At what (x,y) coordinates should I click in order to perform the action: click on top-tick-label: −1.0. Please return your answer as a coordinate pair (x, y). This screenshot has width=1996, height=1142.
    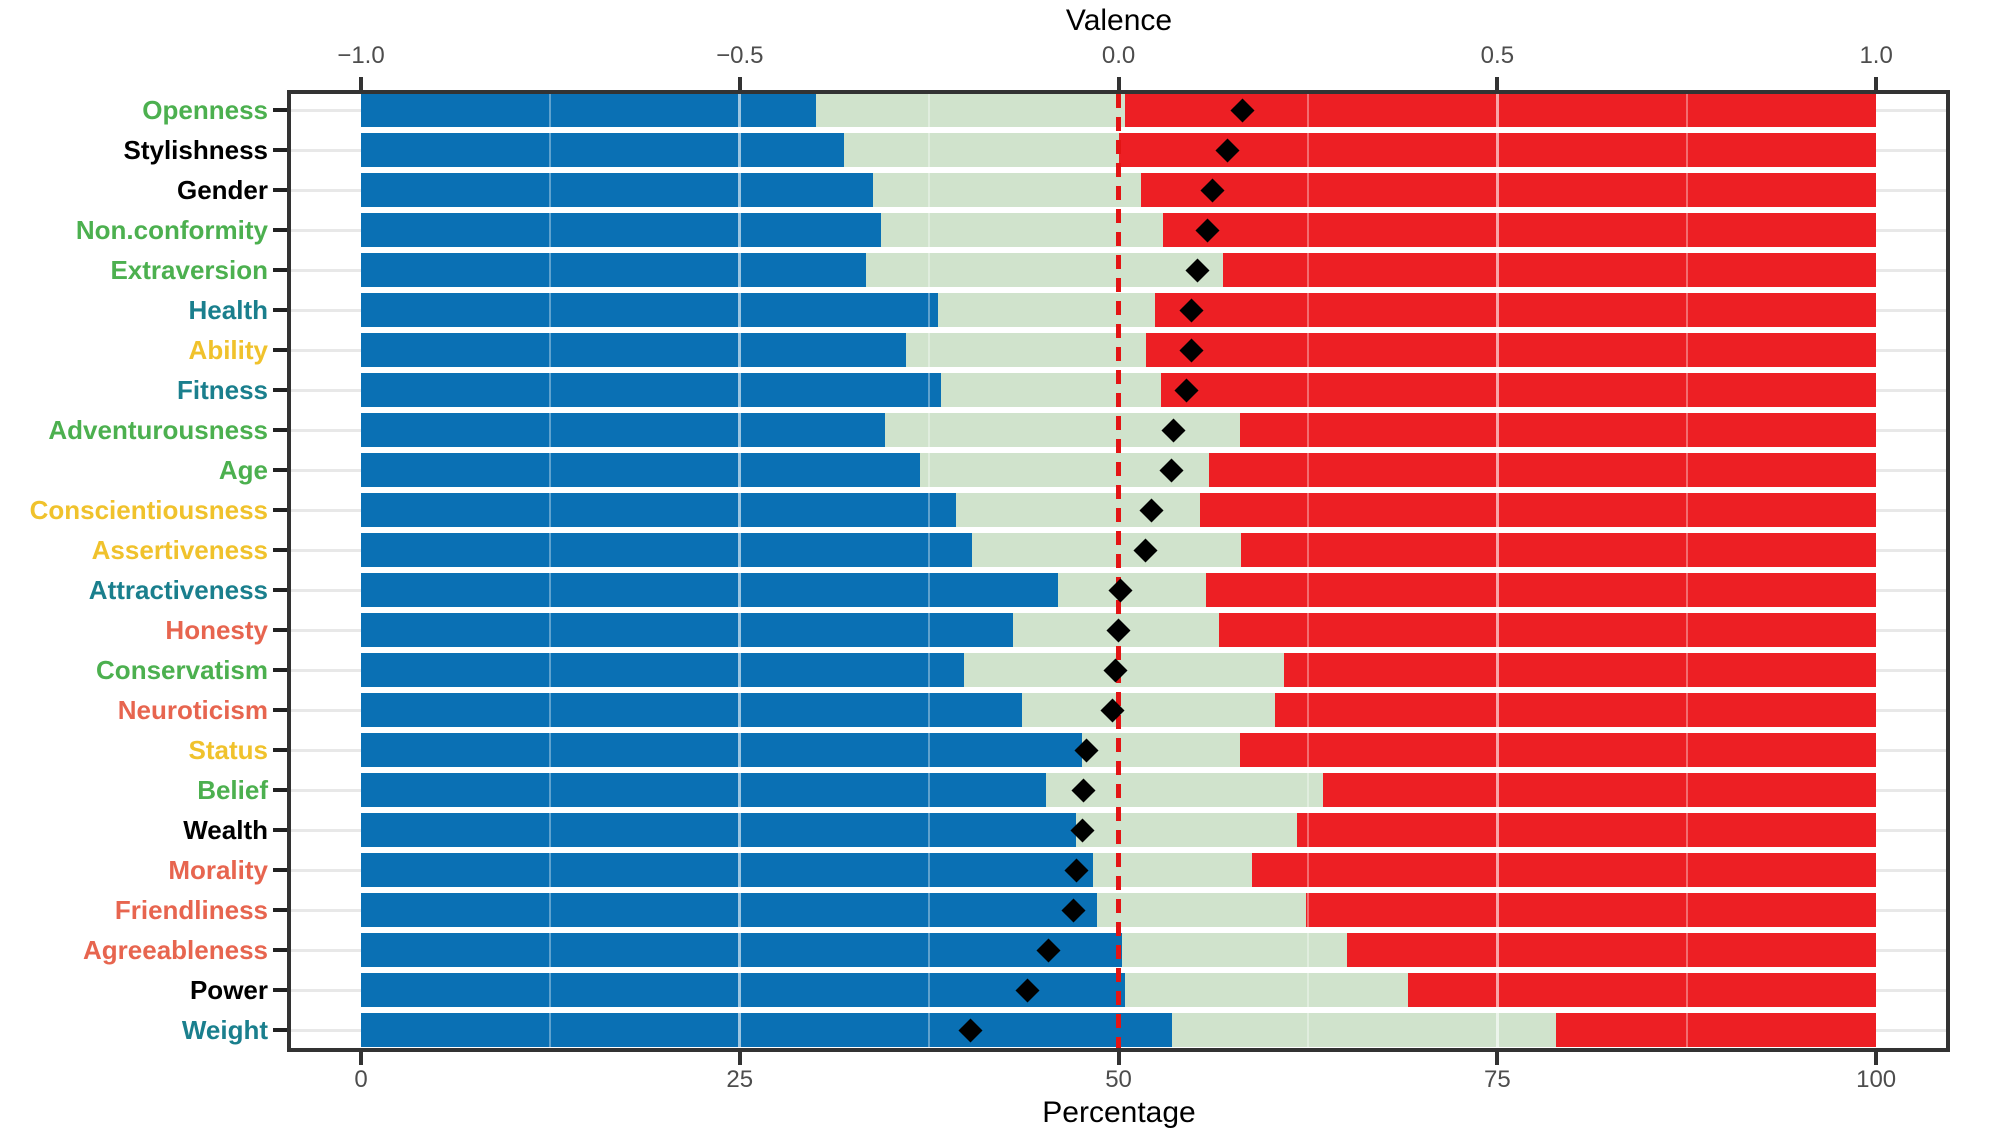
    Looking at the image, I should click on (361, 55).